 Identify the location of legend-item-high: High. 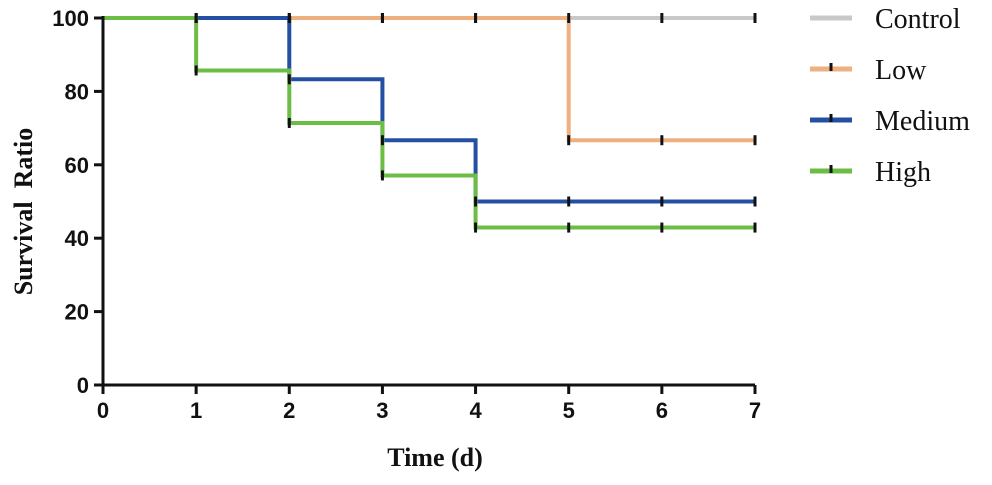
(870, 172).